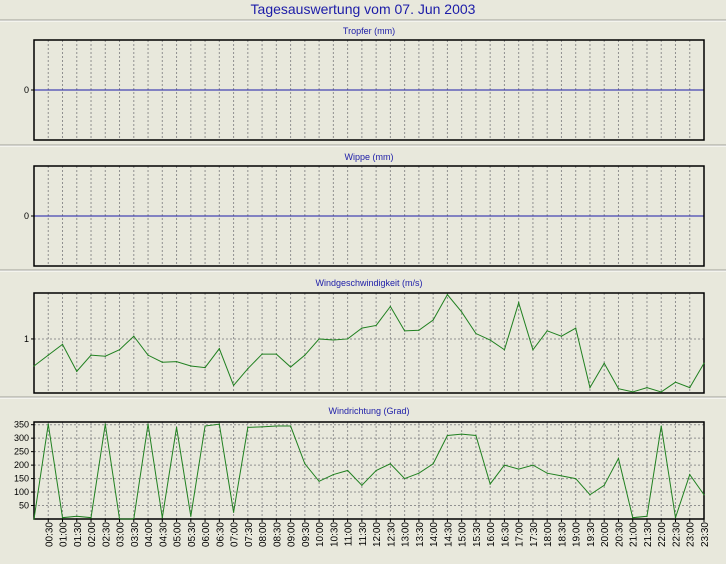 This screenshot has height=564, width=726. What do you see at coordinates (591, 534) in the screenshot?
I see `x-tick-label: 19:30` at bounding box center [591, 534].